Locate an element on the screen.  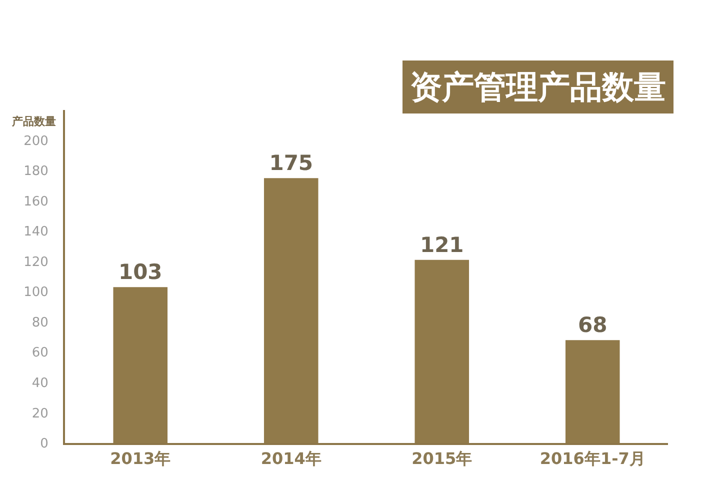
y-tick-label: 120 is located at coordinates (36, 262).